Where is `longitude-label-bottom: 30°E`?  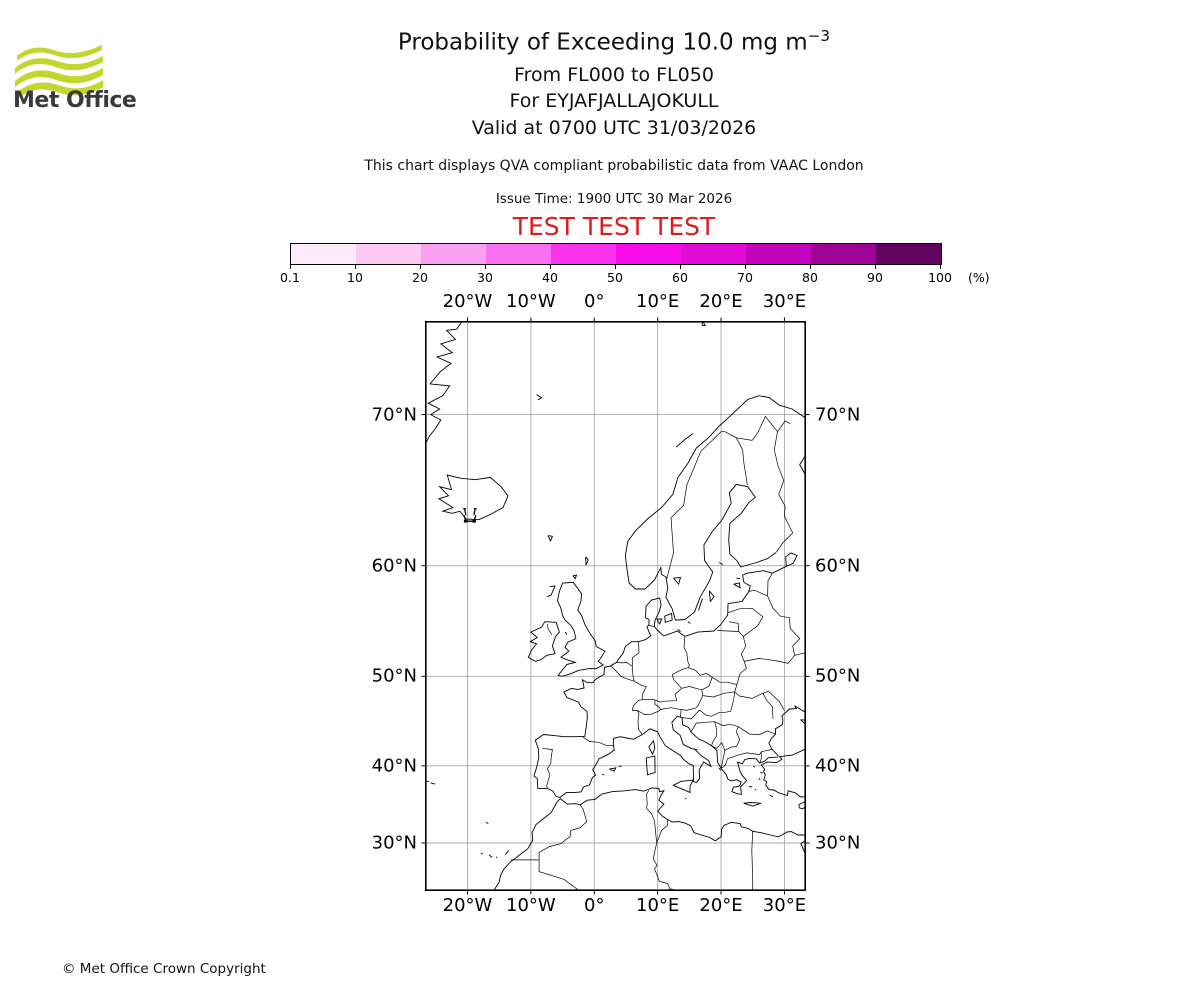
longitude-label-bottom: 30°E is located at coordinates (784, 905).